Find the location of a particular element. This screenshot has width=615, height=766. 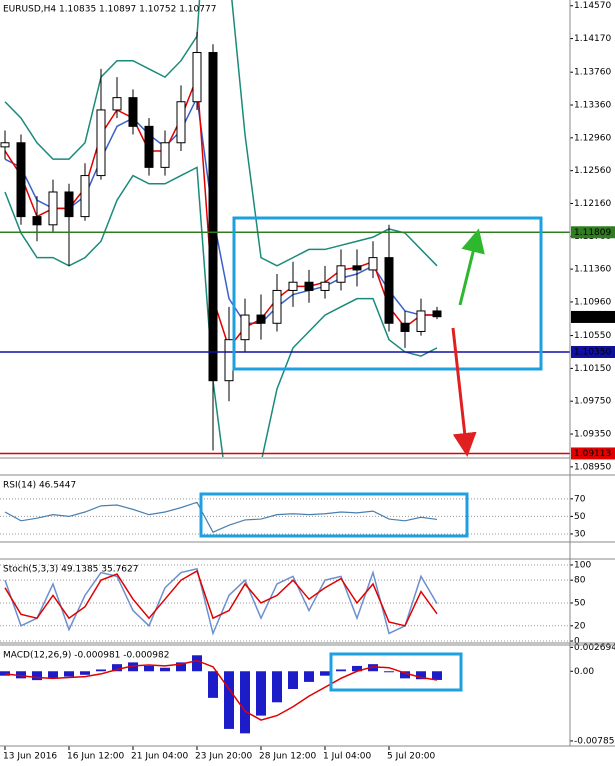

y-tick-label: 0 is located at coordinates (577, 642).